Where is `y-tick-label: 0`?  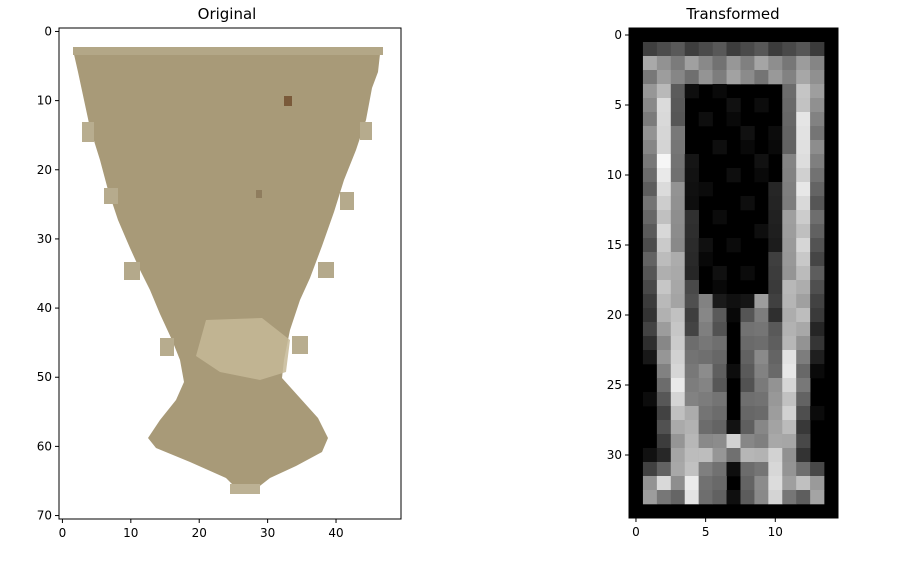 y-tick-label: 0 is located at coordinates (618, 35).